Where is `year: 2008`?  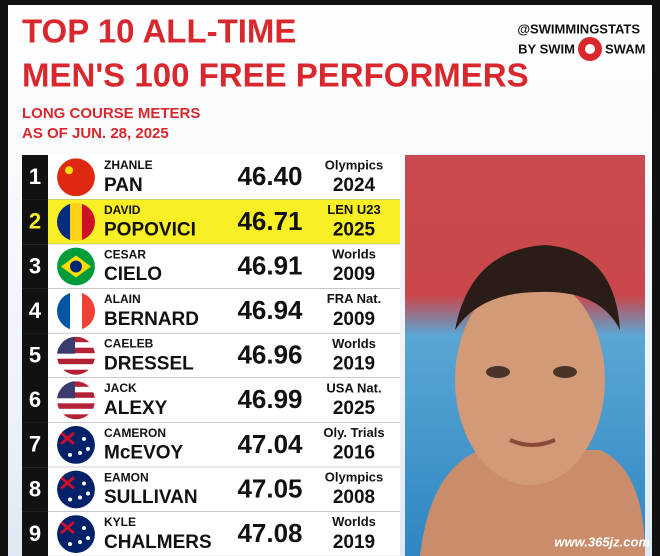 year: 2008 is located at coordinates (354, 497).